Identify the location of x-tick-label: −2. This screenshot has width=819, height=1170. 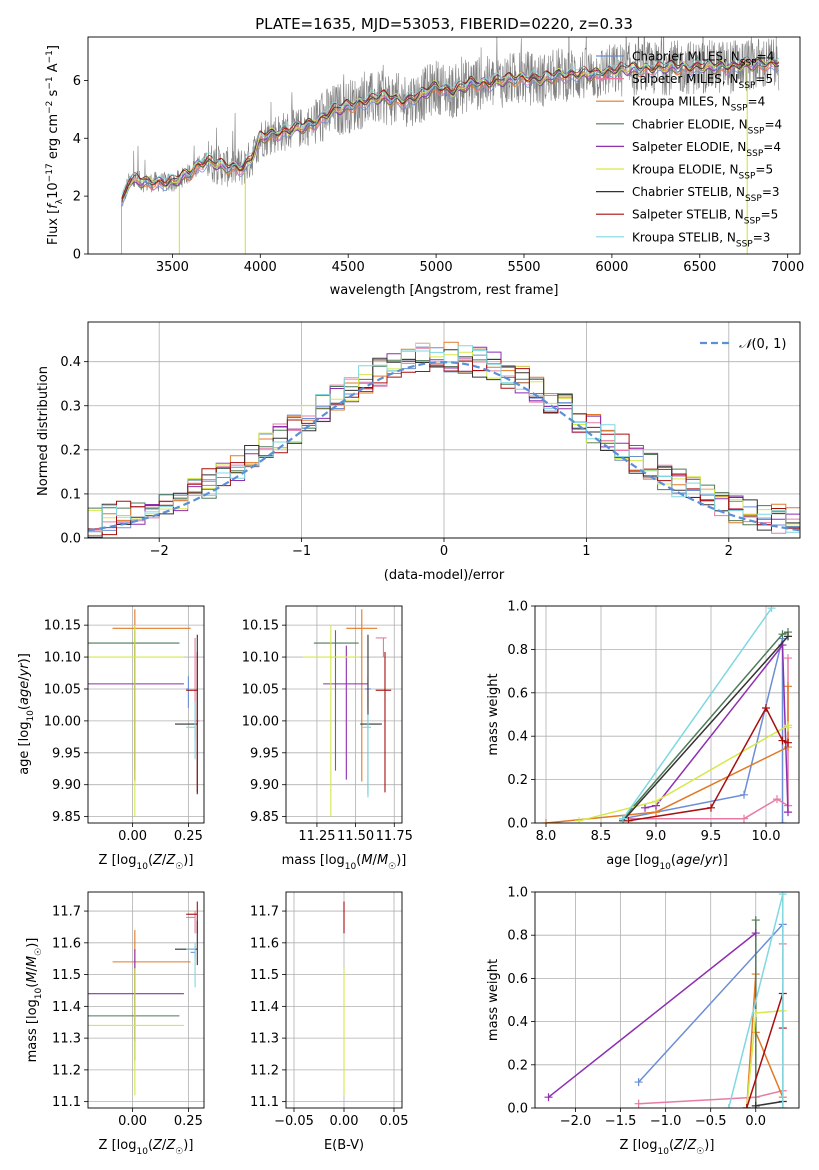
(159, 551).